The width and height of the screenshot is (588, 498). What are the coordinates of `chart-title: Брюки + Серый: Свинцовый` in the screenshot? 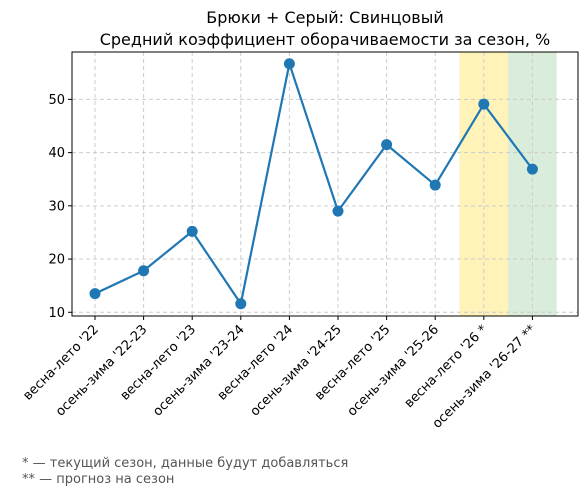 It's located at (325, 17).